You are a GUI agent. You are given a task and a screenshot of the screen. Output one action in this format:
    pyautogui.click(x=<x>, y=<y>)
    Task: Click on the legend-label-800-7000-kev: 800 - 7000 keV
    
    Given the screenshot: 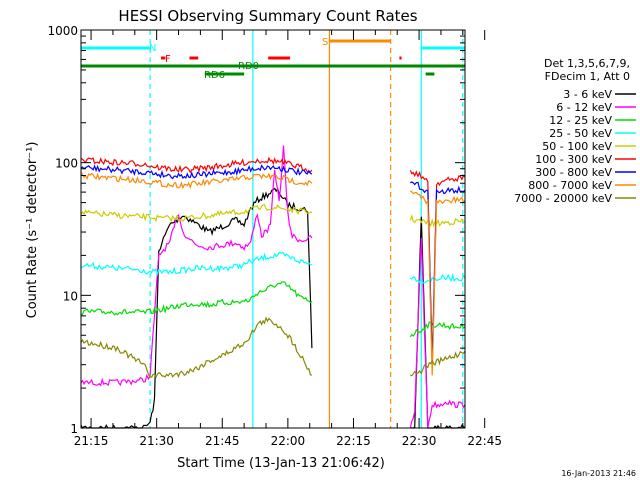 What is the action you would take?
    pyautogui.click(x=570, y=185)
    